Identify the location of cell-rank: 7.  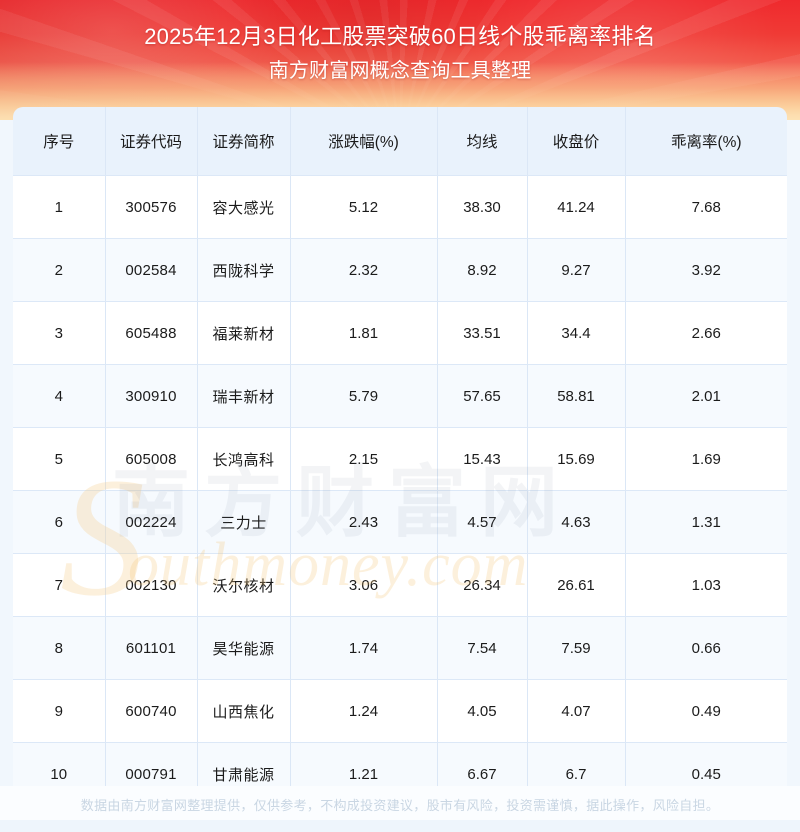
(59, 585).